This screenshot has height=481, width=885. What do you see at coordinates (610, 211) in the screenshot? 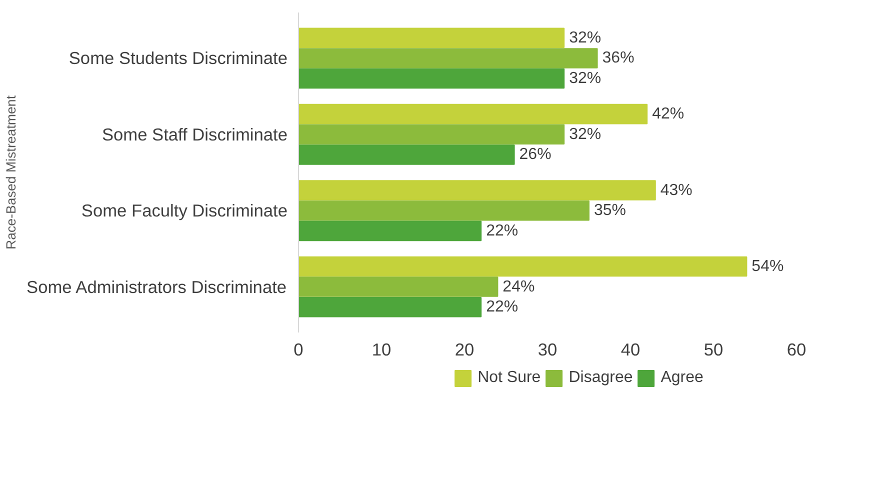
I see `data-label: 35%` at bounding box center [610, 211].